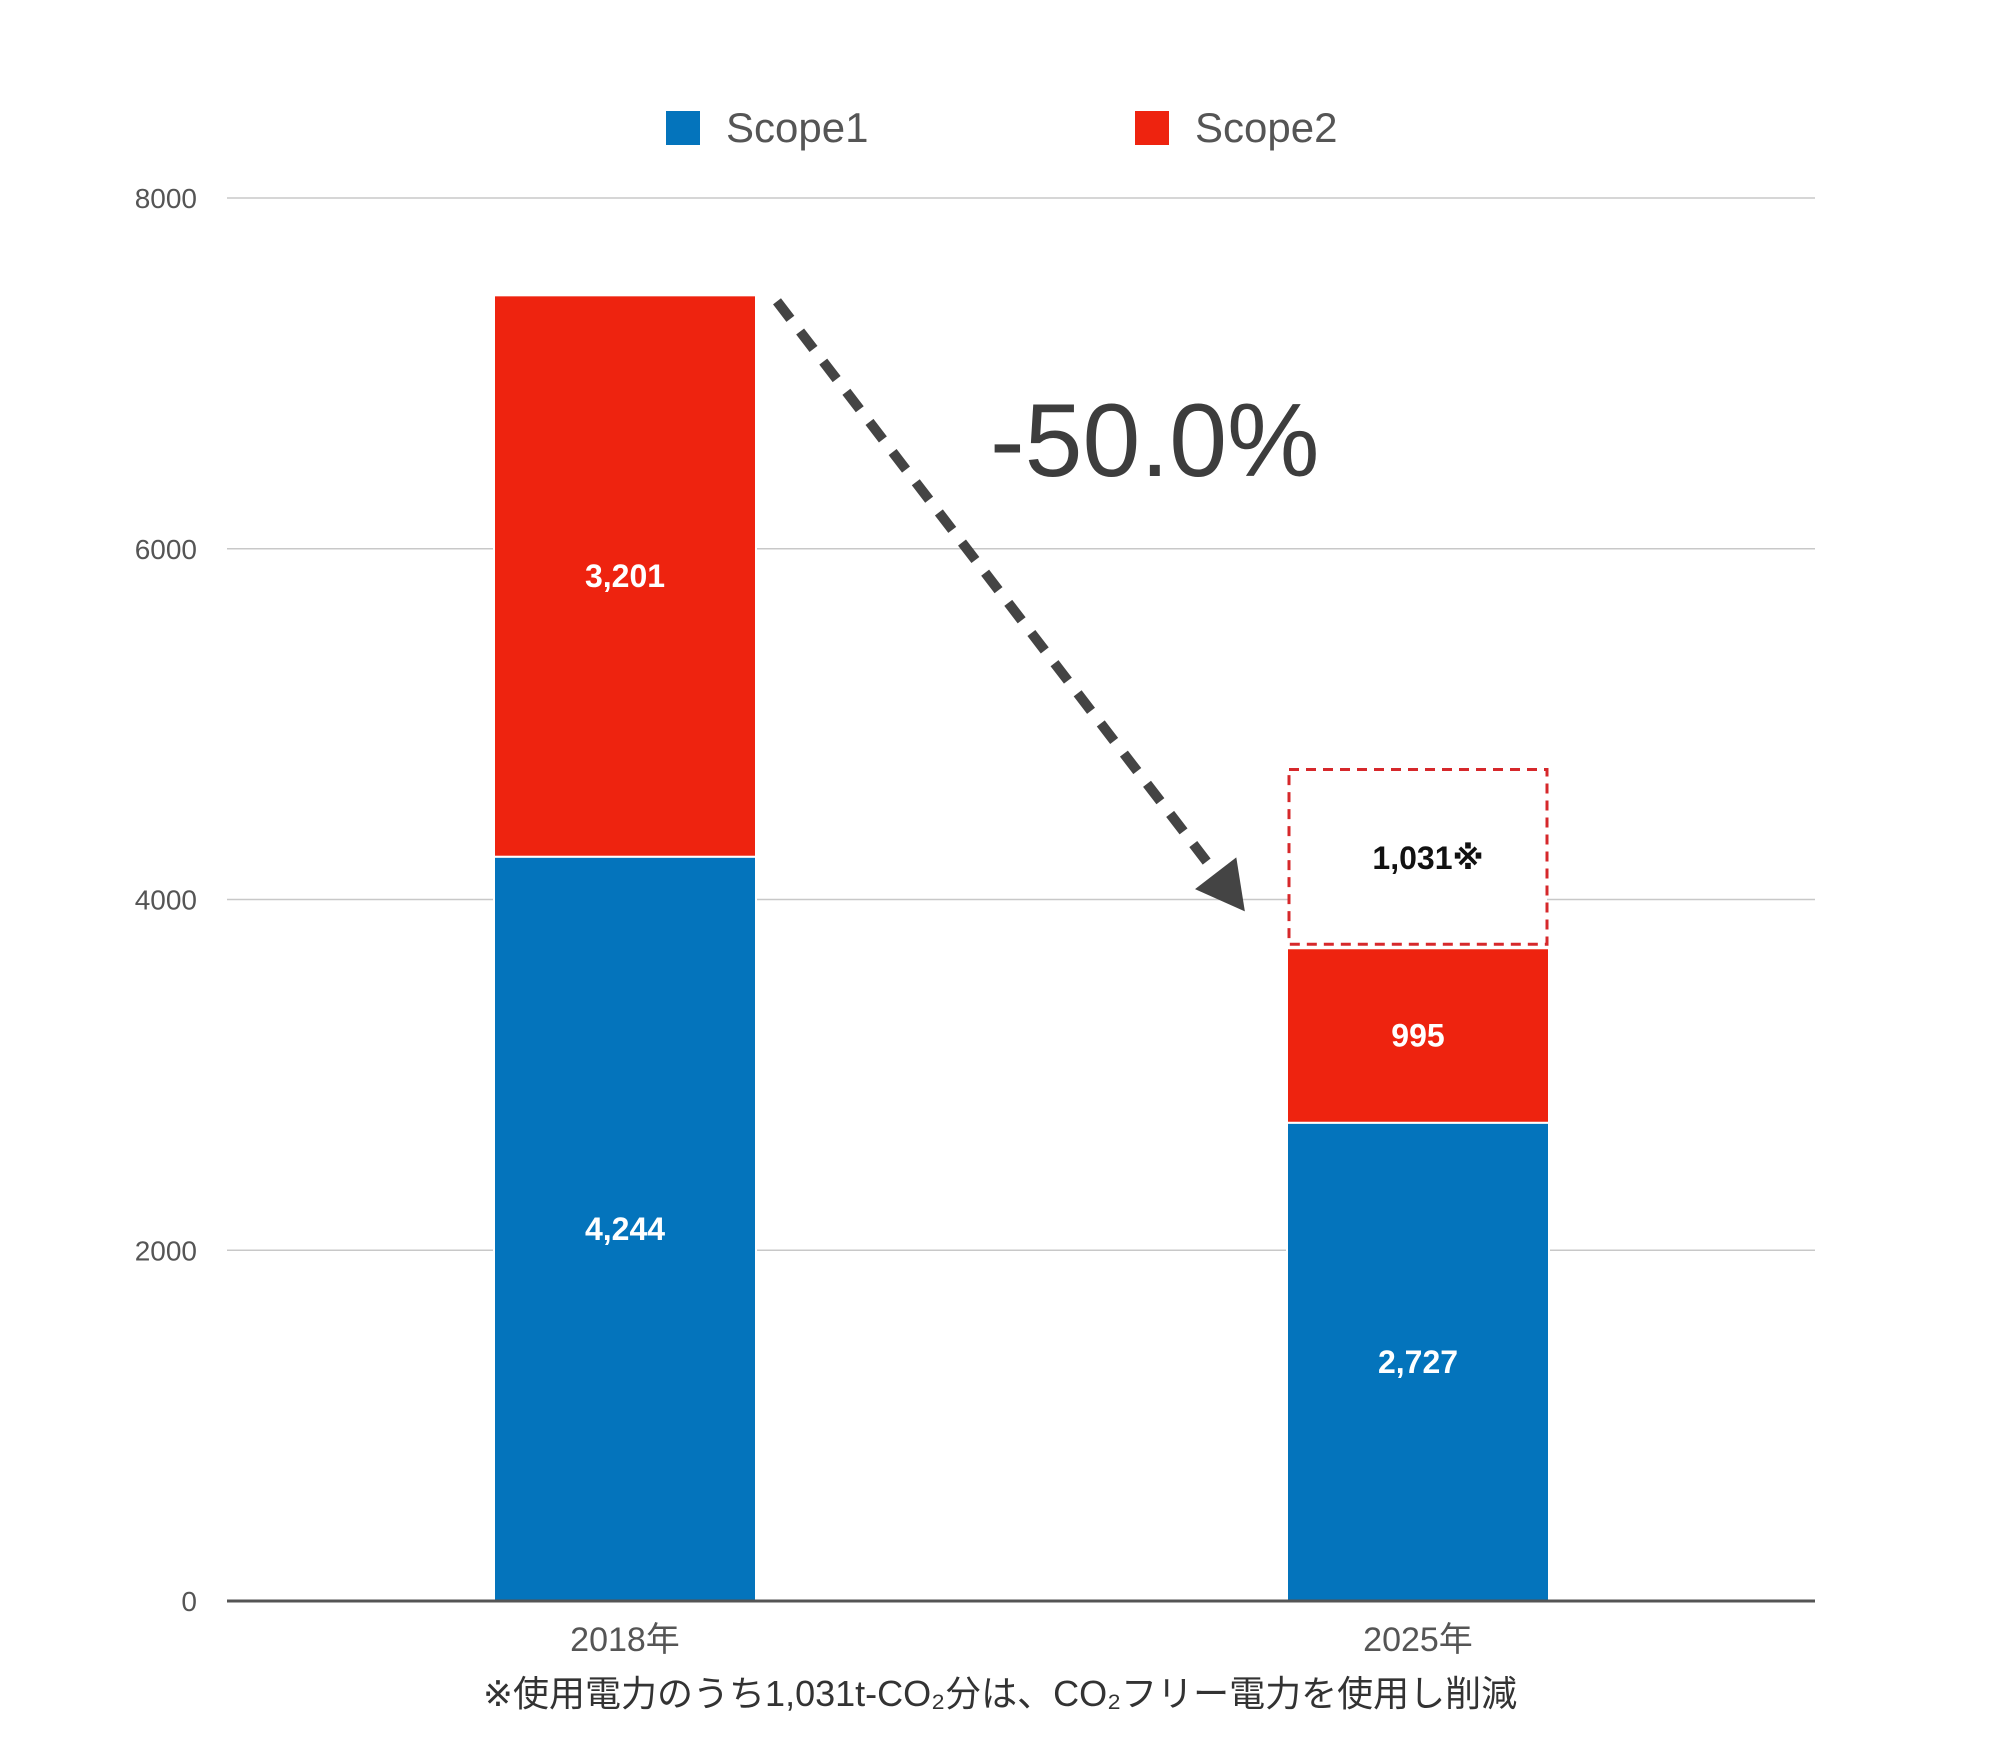 The image size is (2000, 1741). Describe the element at coordinates (1155, 441) in the screenshot. I see `reduction-annotation: -50.0%` at that location.